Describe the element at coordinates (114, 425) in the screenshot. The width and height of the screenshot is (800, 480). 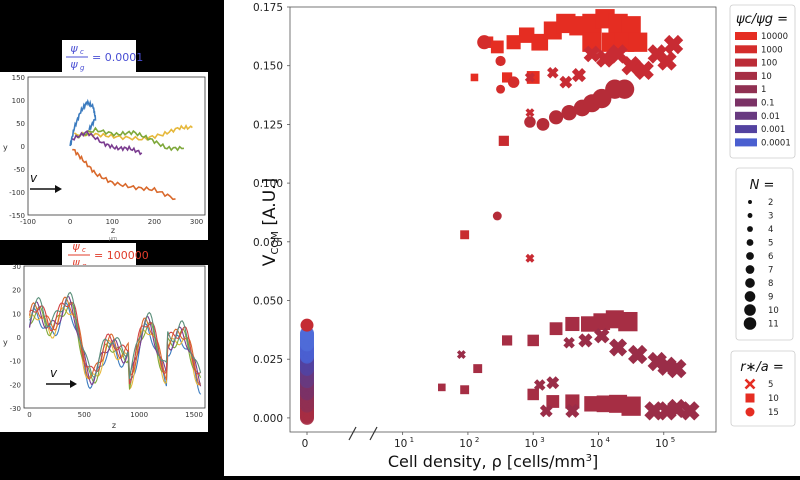
I see `inset2-xlabel: z` at that location.